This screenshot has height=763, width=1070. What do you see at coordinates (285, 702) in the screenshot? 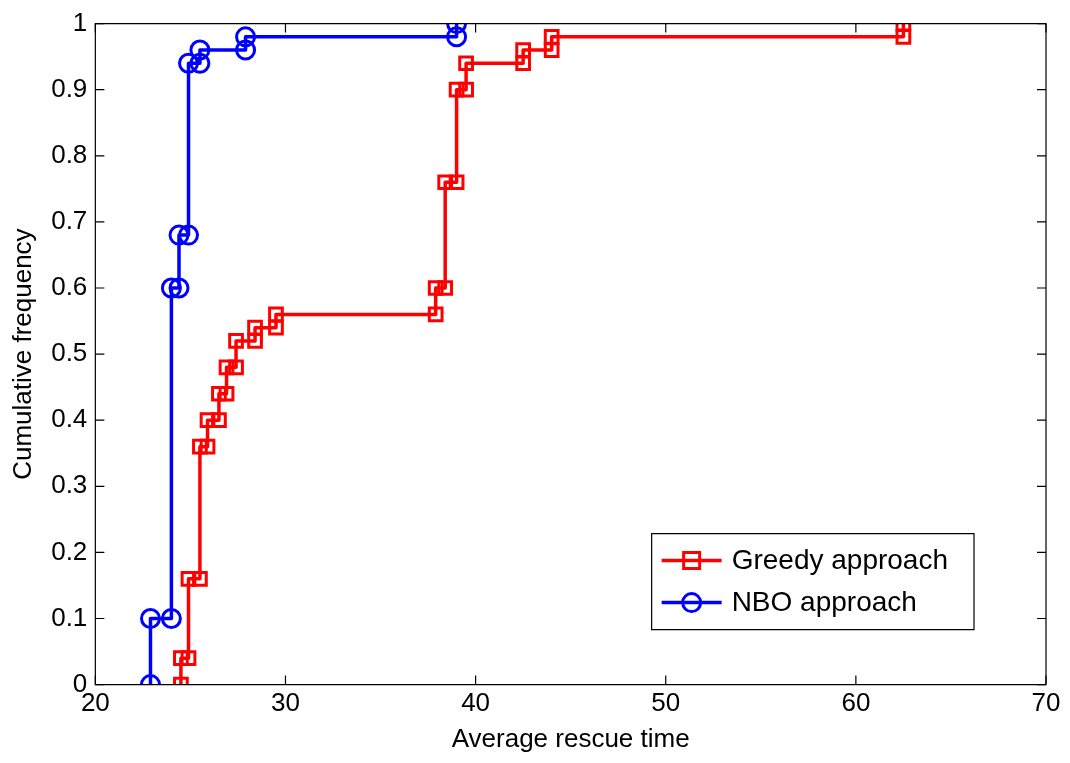
I see `x-tick-label: 30` at bounding box center [285, 702].